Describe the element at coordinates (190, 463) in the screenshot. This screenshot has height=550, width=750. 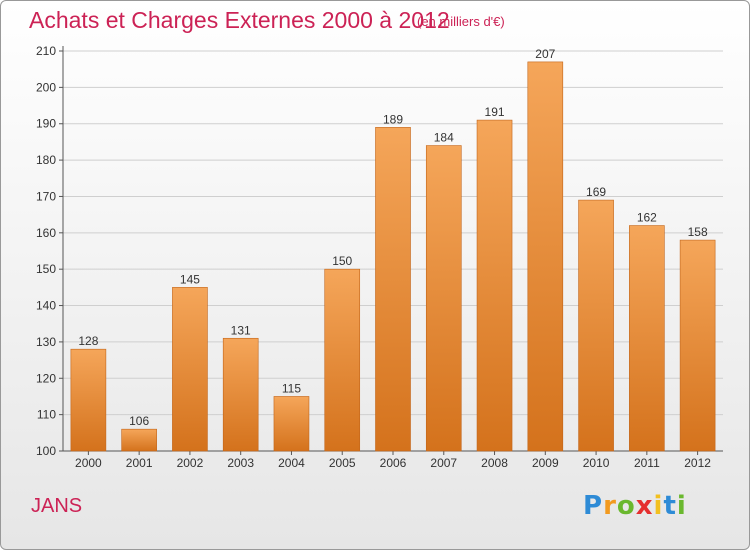
I see `x-tick-label: 2002` at that location.